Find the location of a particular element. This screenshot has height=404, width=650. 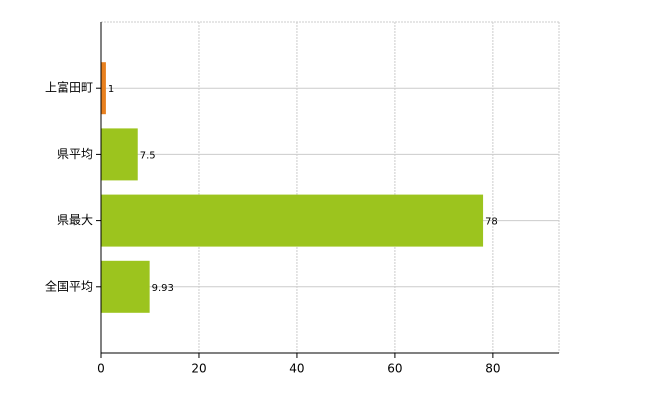

value-label: 1 is located at coordinates (111, 89).